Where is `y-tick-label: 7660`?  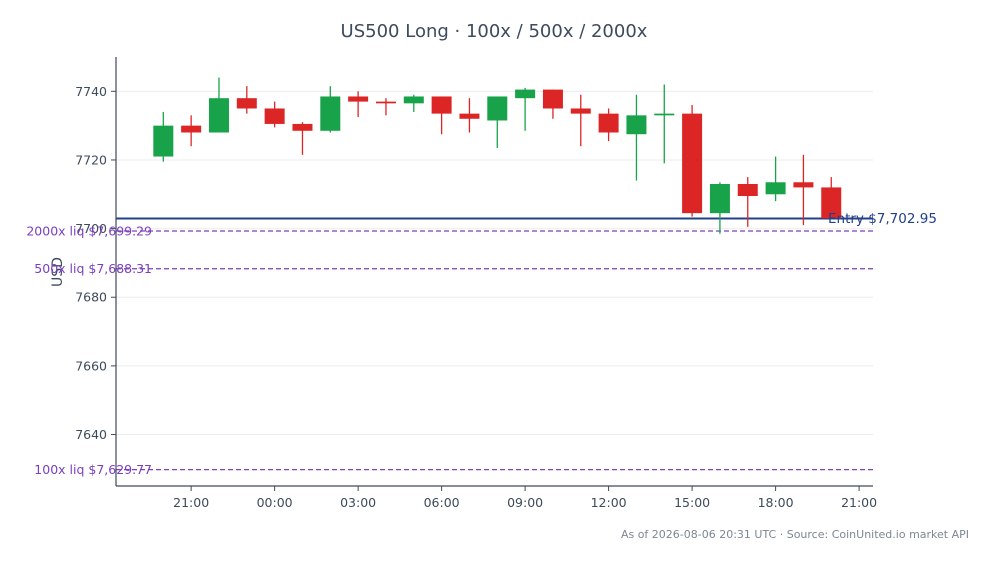
y-tick-label: 7660 is located at coordinates (91, 365).